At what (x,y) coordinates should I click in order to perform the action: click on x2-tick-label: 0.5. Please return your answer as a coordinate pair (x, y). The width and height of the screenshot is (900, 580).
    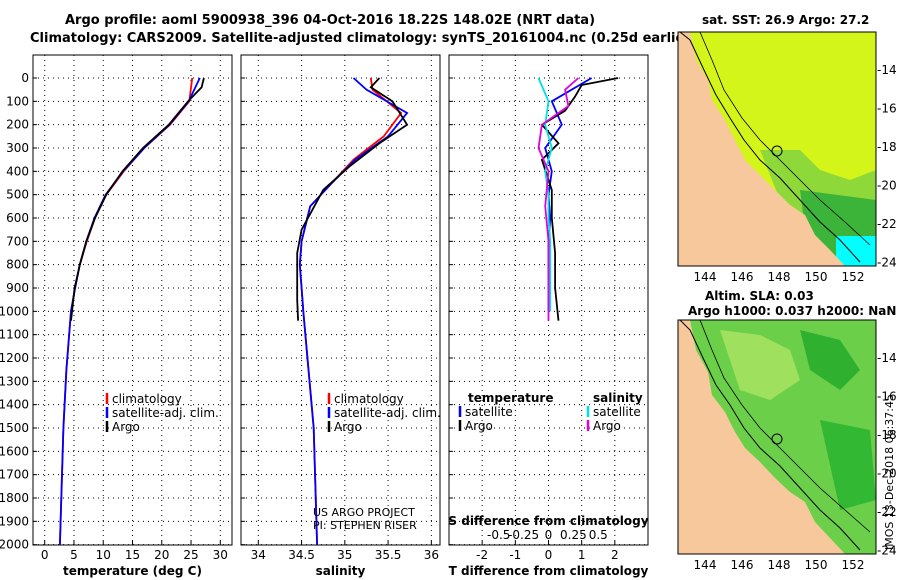
    Looking at the image, I should click on (598, 535).